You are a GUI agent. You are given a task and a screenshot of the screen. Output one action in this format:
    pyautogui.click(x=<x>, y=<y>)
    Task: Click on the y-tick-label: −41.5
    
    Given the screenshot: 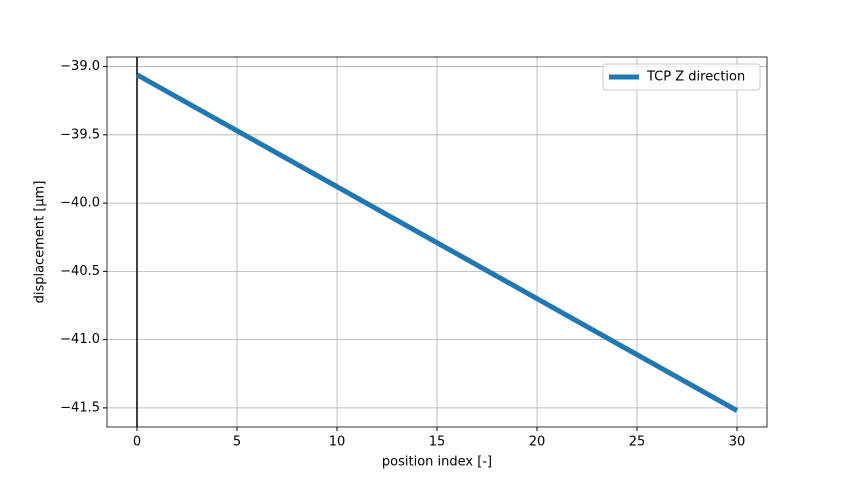 What is the action you would take?
    pyautogui.click(x=80, y=407)
    